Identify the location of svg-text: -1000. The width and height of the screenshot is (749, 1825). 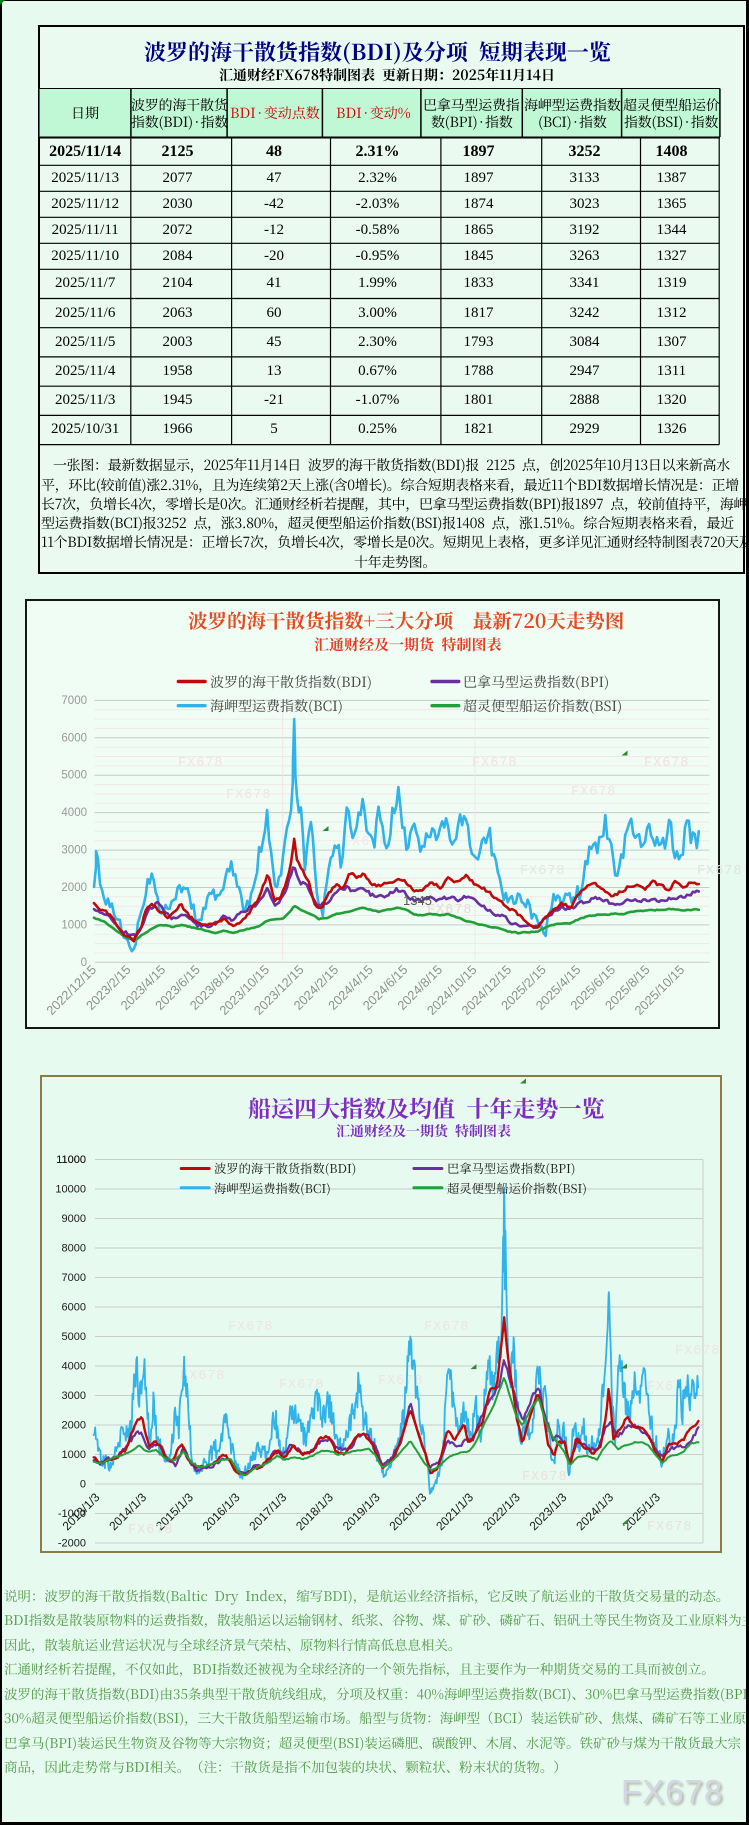
(72, 1514).